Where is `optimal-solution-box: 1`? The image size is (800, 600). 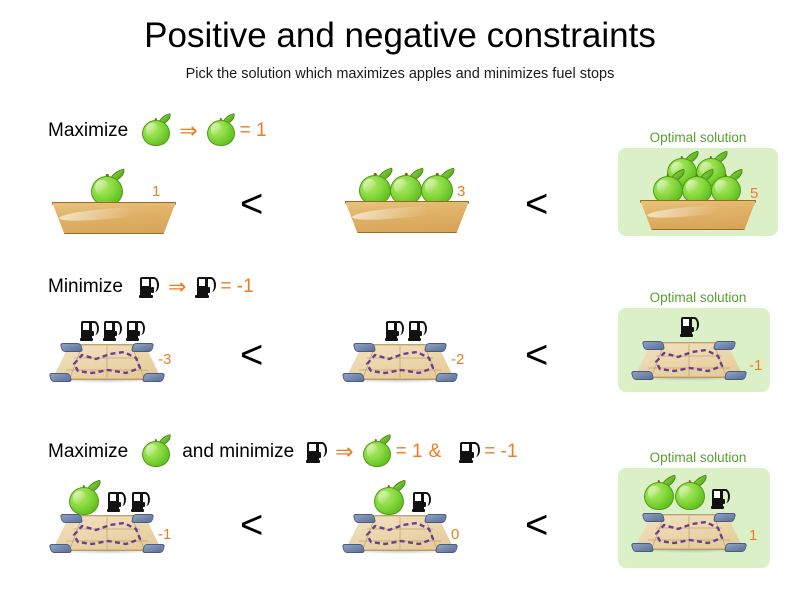
optimal-solution-box: 1 is located at coordinates (694, 518).